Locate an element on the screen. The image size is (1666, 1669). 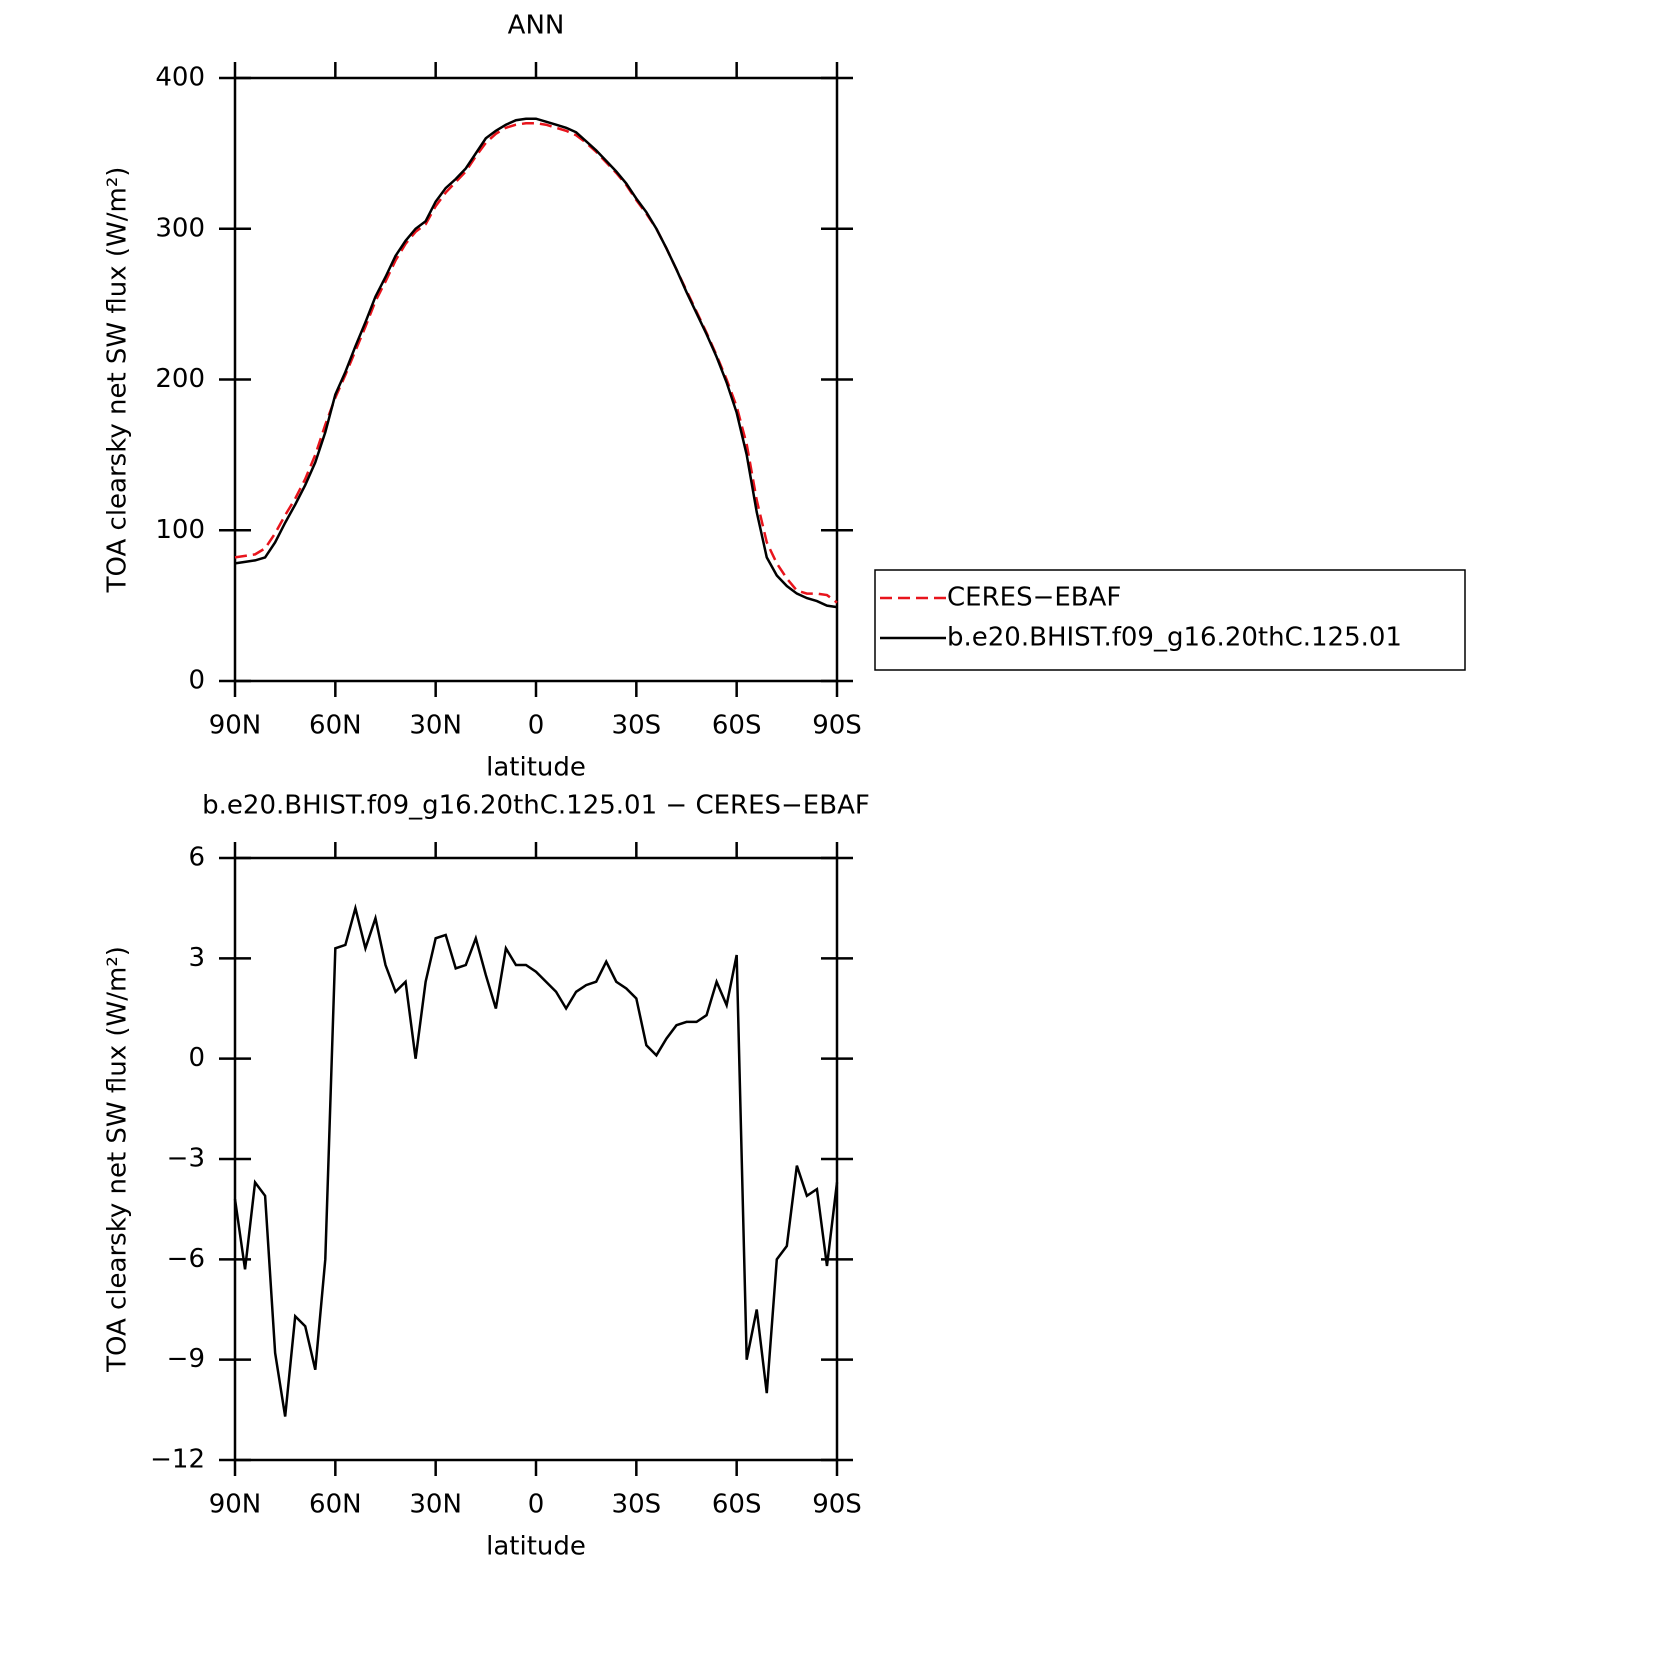
y-tick-label: 6 is located at coordinates (196, 858).